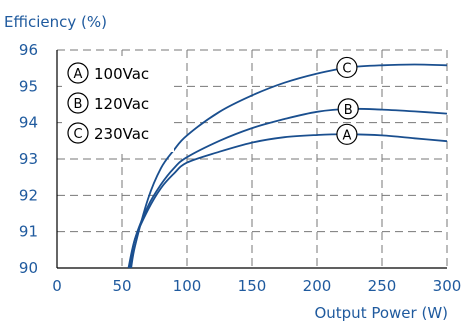 The image size is (464, 322). I want to click on x-axis-title: Output Power (W), so click(381, 313).